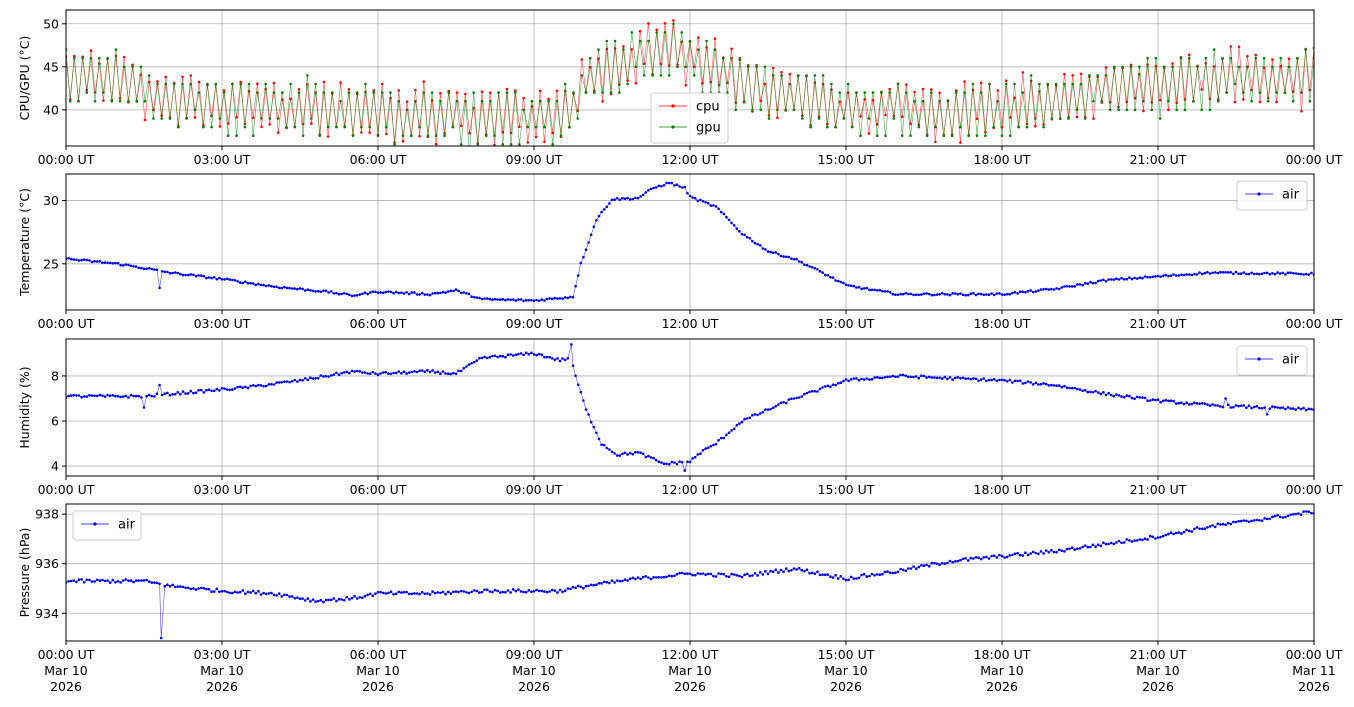  I want to click on x-tick-label: 21:00 UT Mar 10 2026, so click(1158, 670).